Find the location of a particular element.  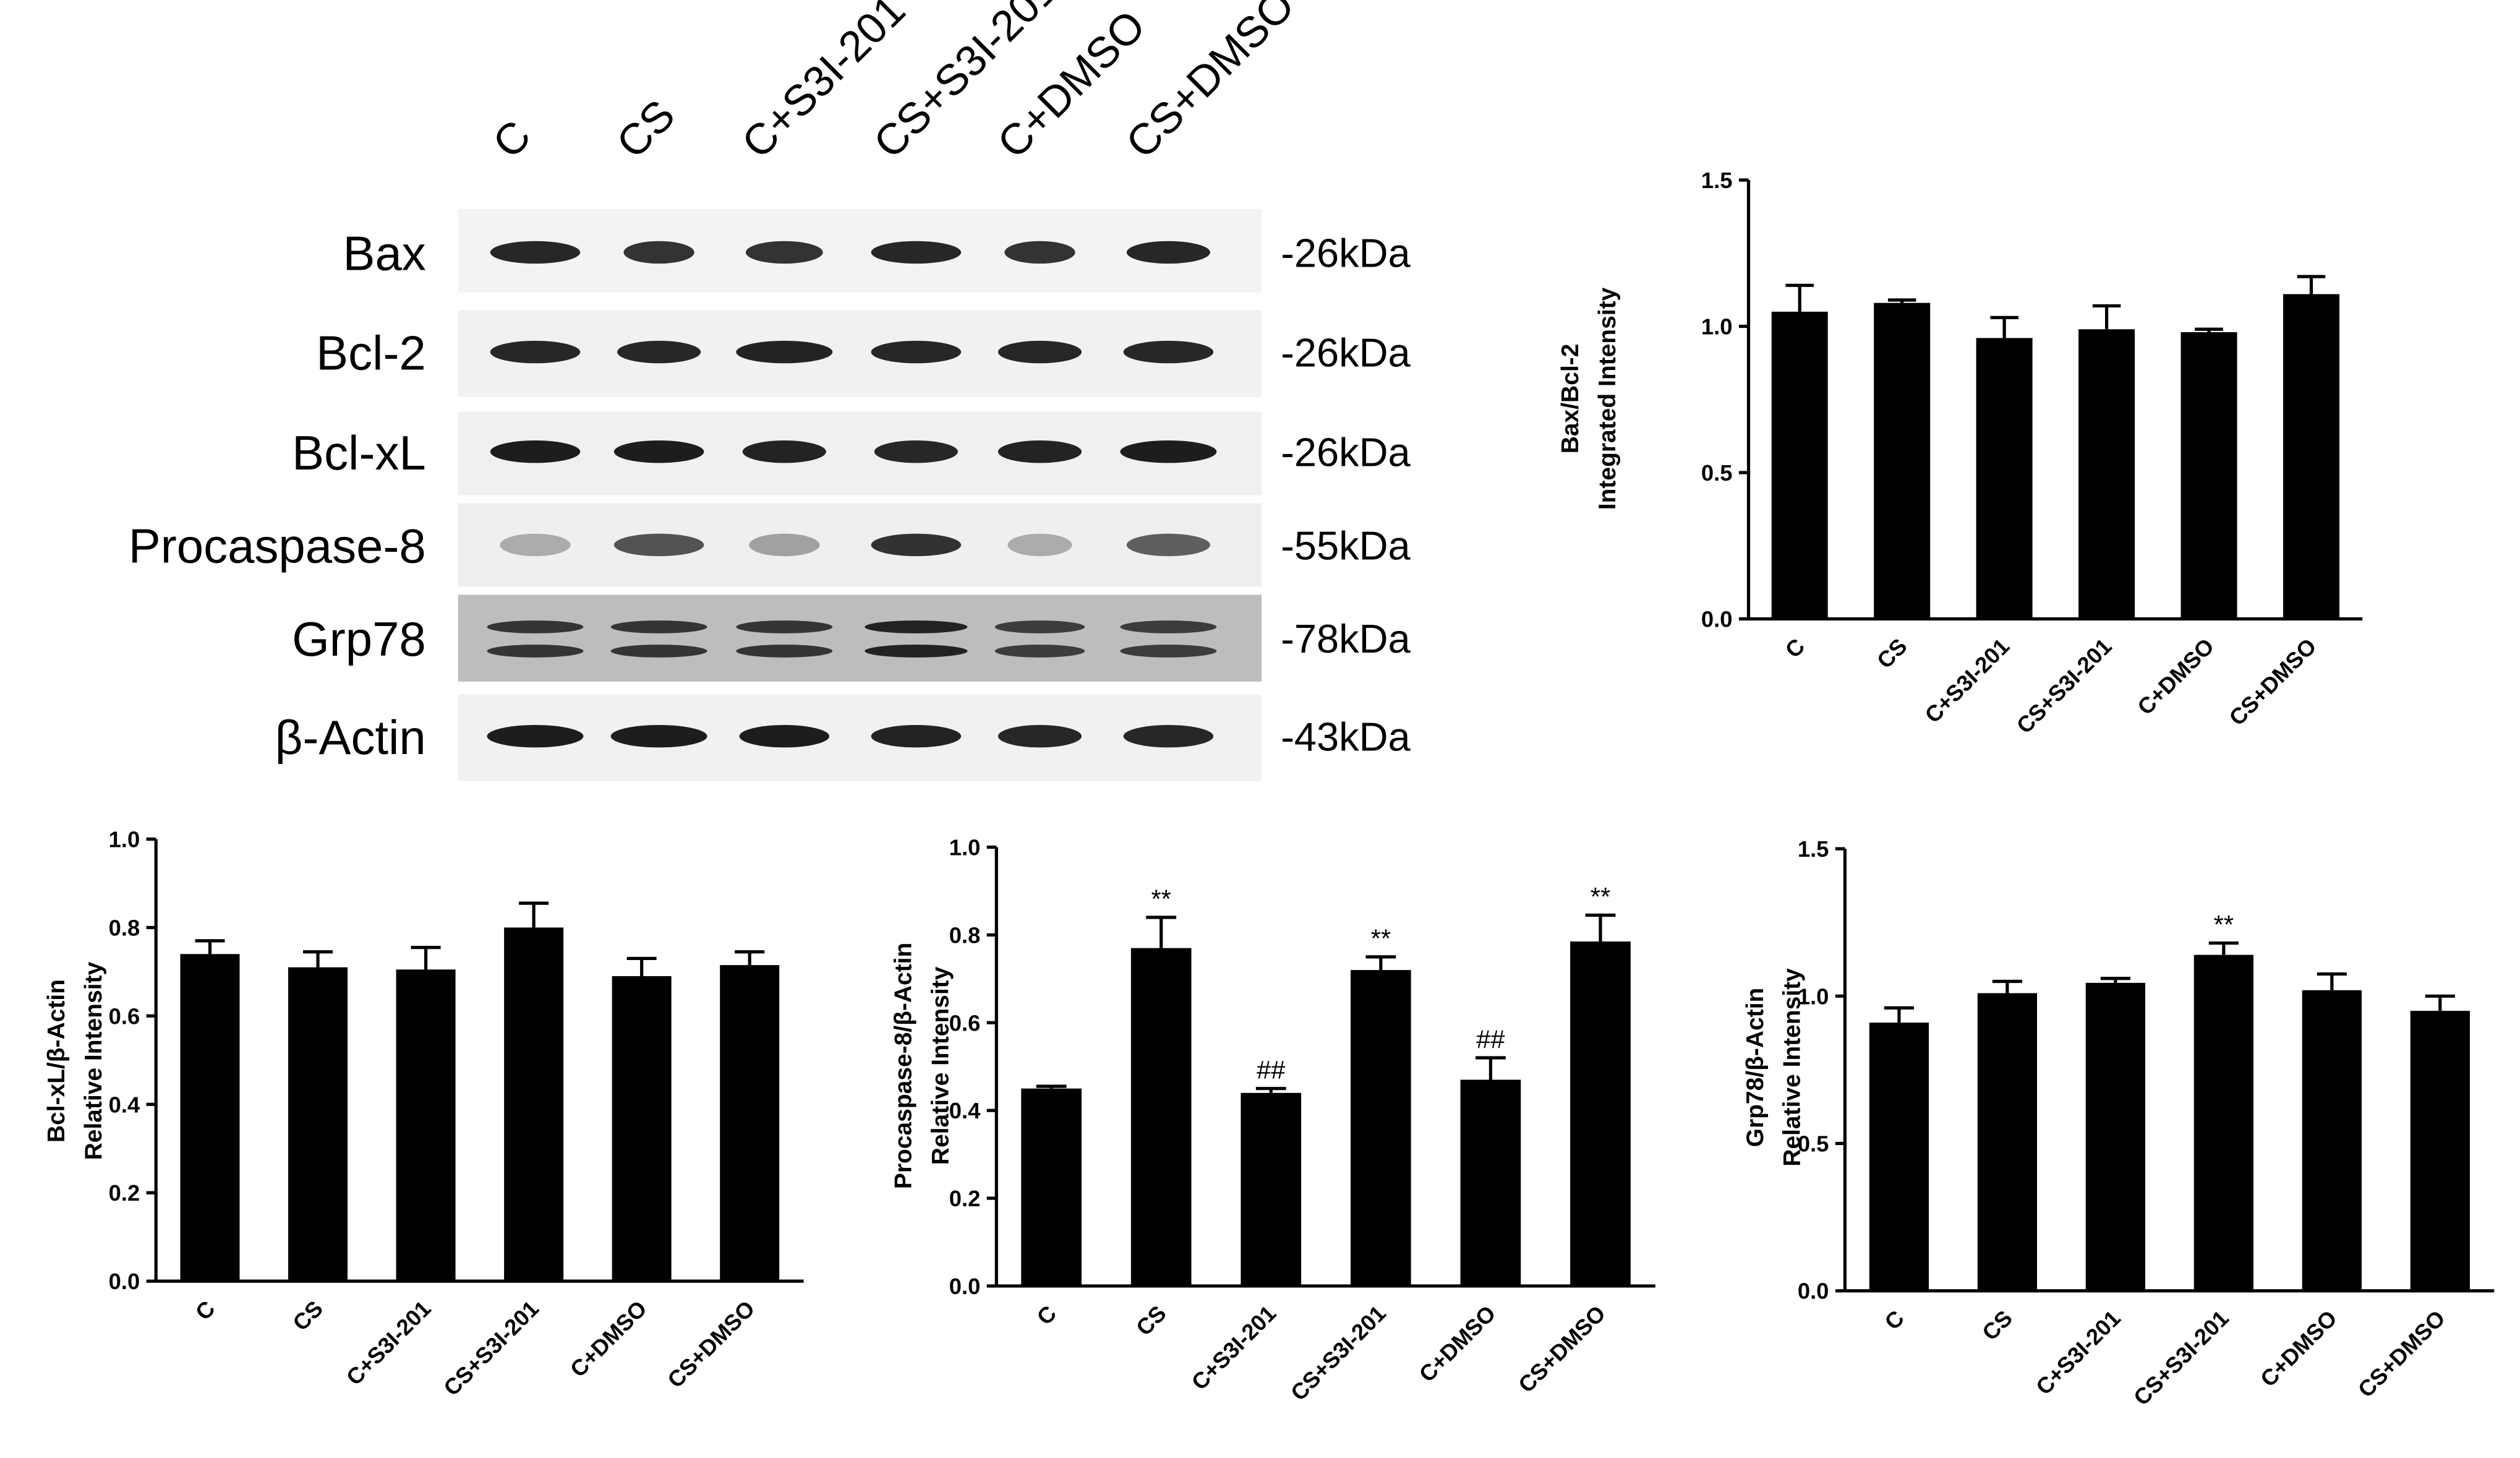

lane-label: C is located at coordinates (512, 140).